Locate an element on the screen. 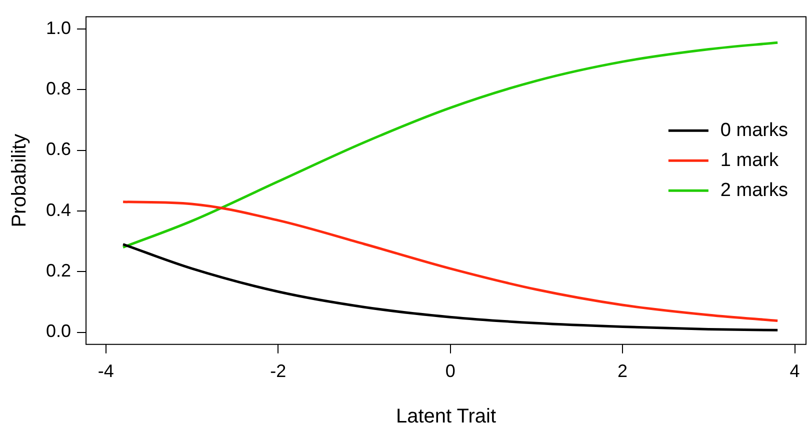 The image size is (808, 437). legend-label: 0 marks is located at coordinates (754, 130).